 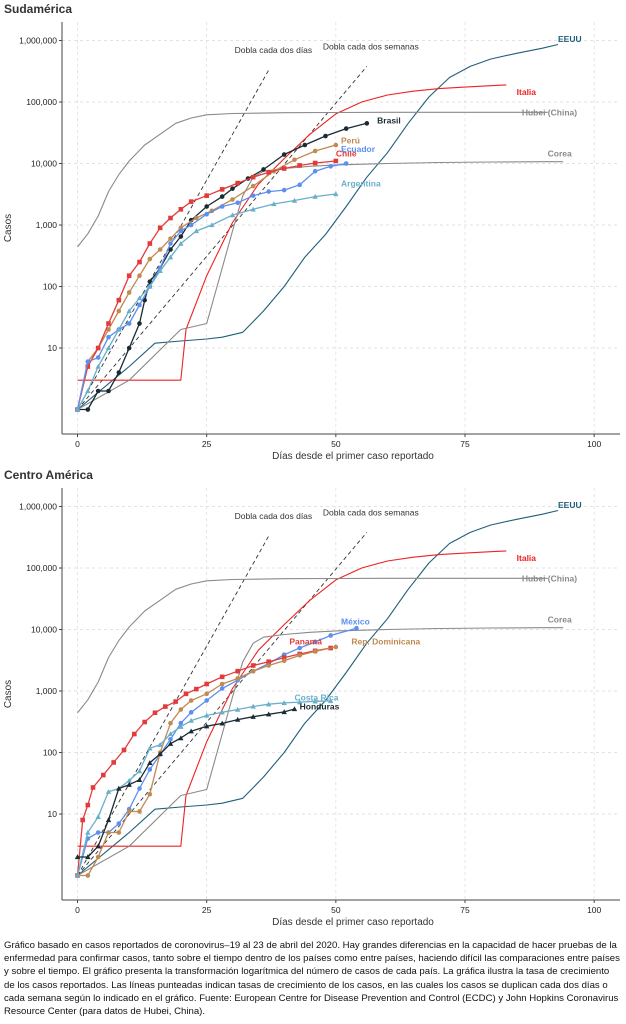 I want to click on reference-line-label: Dobla cada dos días, so click(x=274, y=50).